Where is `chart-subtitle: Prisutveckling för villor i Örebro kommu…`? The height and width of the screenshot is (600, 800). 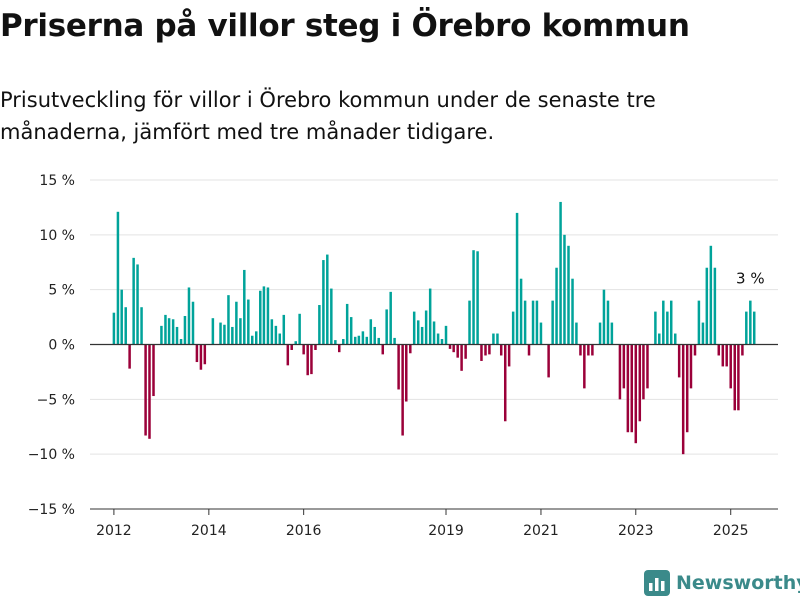
chart-subtitle: Prisutveckling för villor i Örebro kommu… is located at coordinates (328, 116).